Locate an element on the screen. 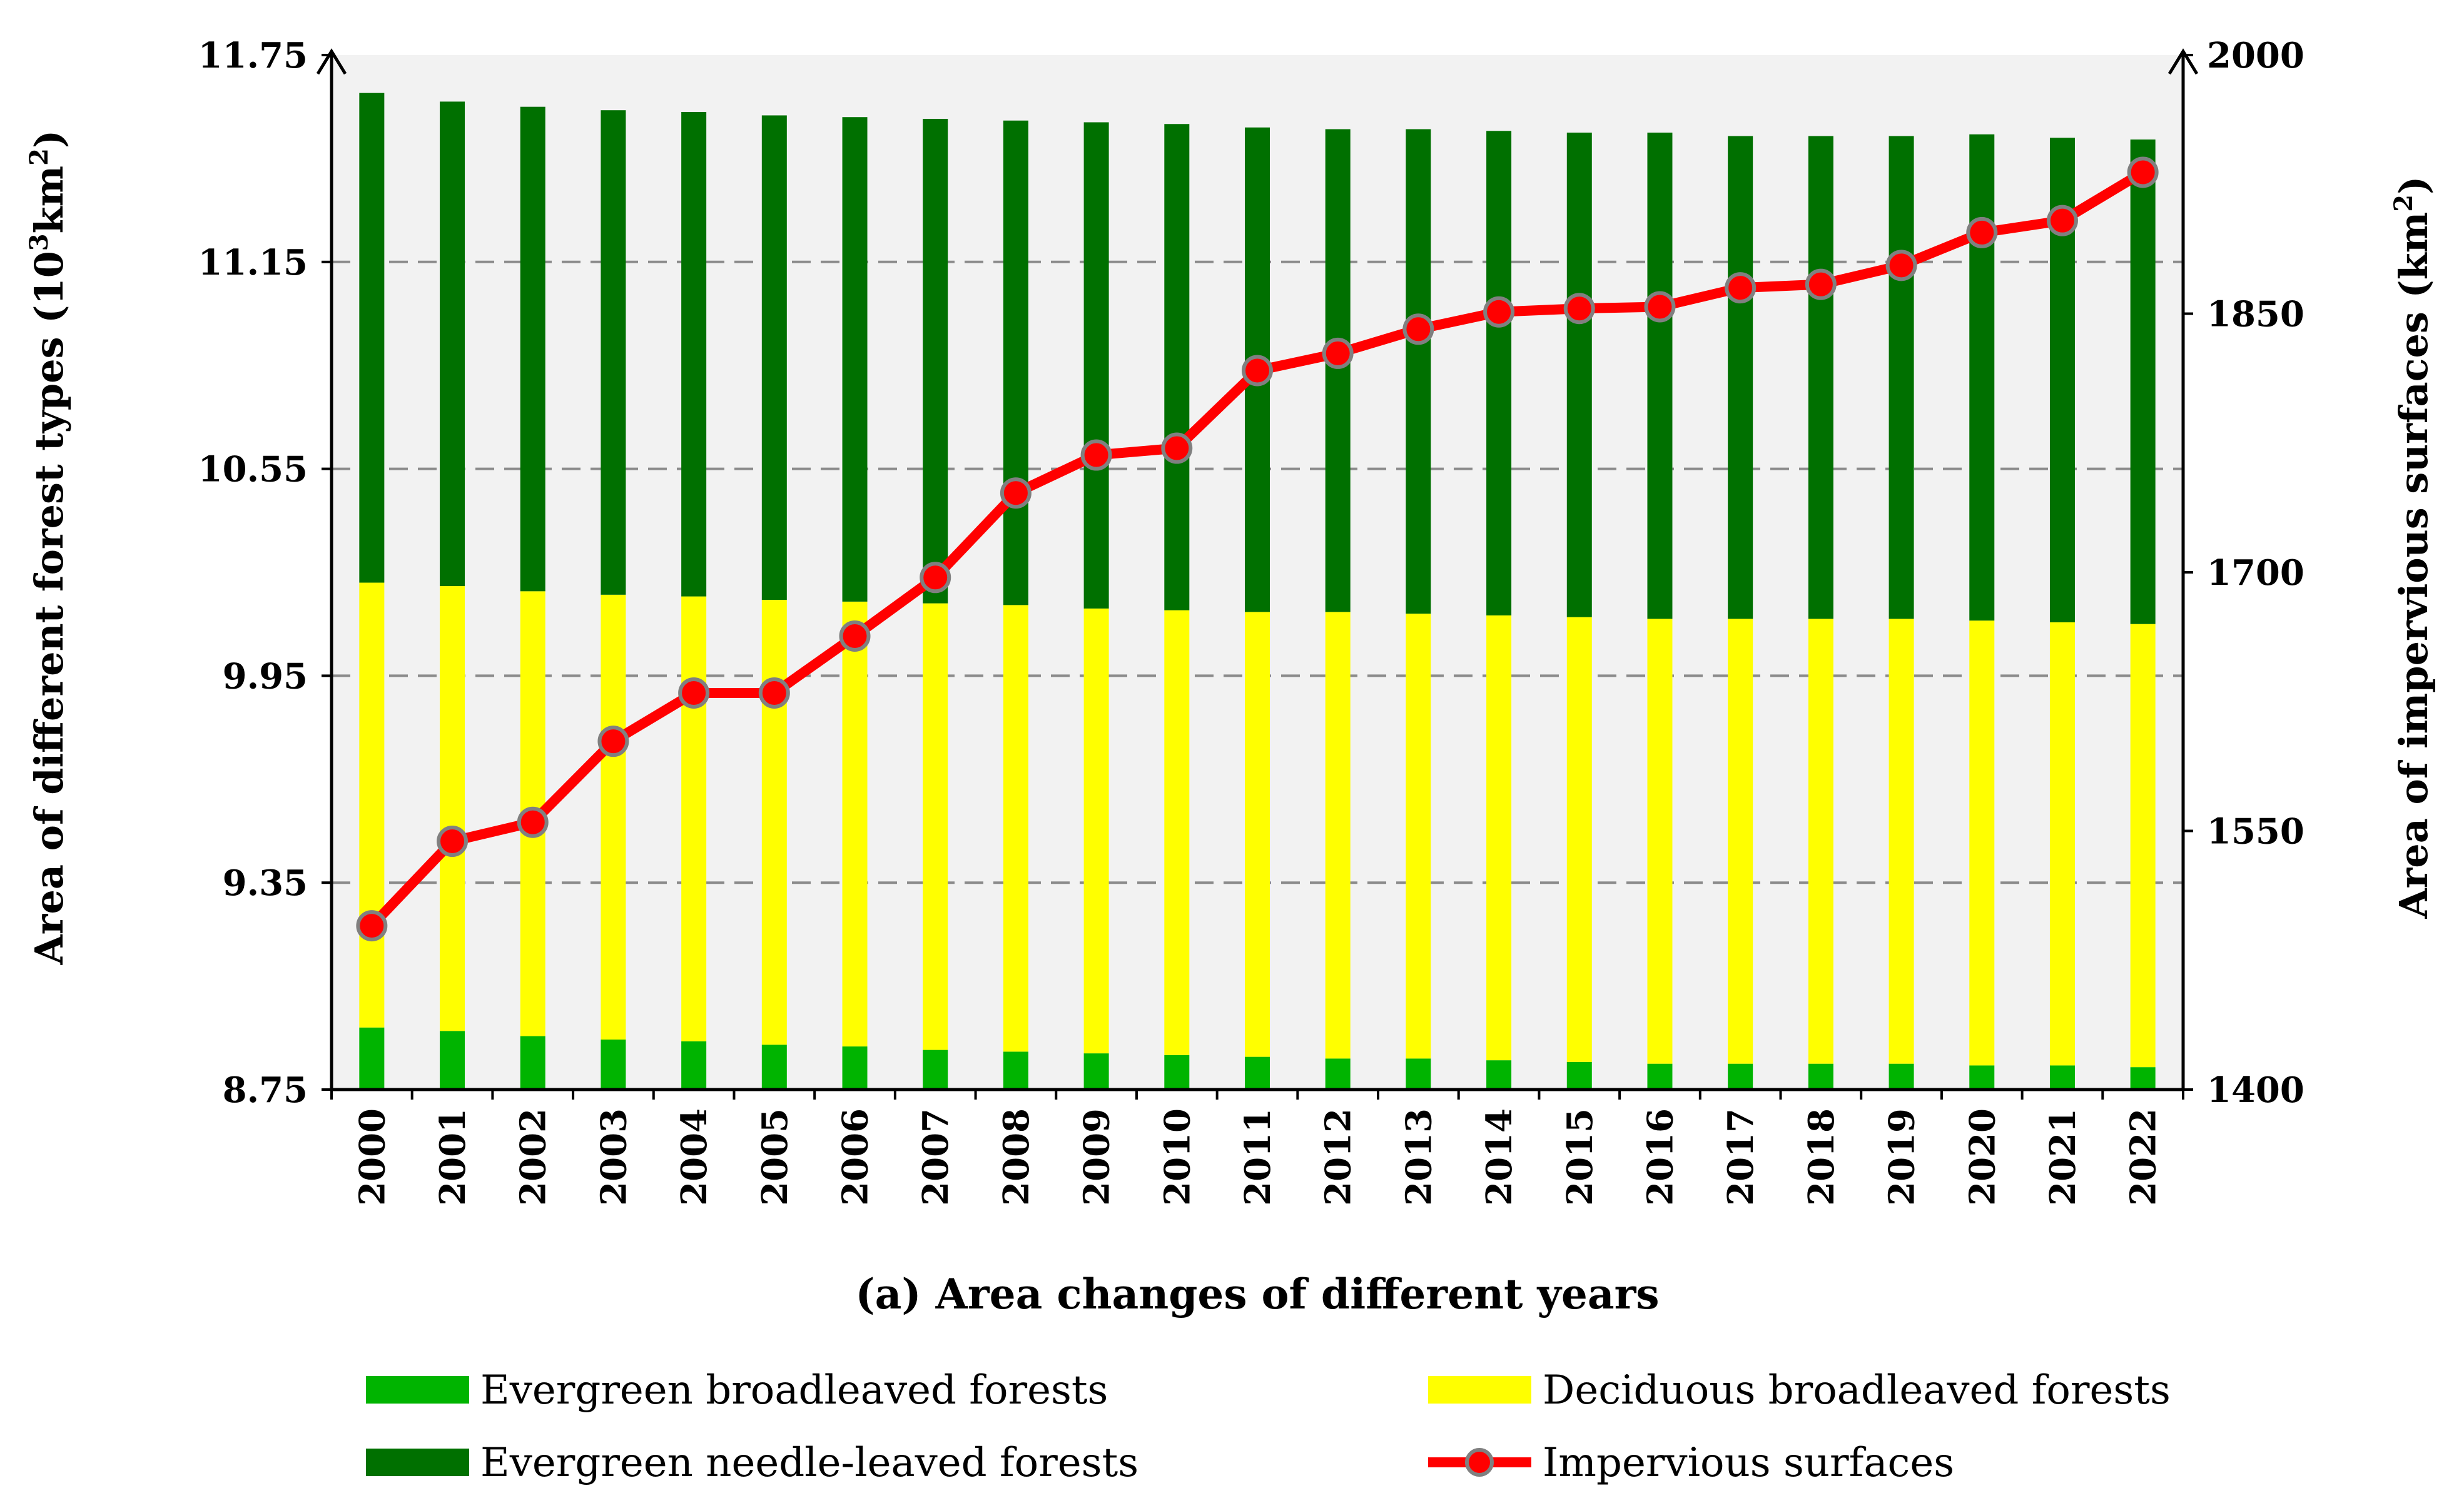 The width and height of the screenshot is (2464, 1508). bar-evergreen-needle-2019 is located at coordinates (1901, 377).